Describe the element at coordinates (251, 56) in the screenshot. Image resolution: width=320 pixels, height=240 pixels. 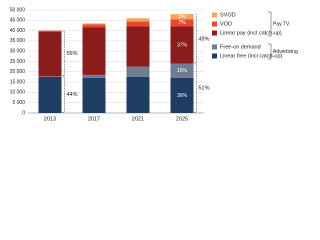
I see `legend-label: Linear free (incl catch-up)` at that location.